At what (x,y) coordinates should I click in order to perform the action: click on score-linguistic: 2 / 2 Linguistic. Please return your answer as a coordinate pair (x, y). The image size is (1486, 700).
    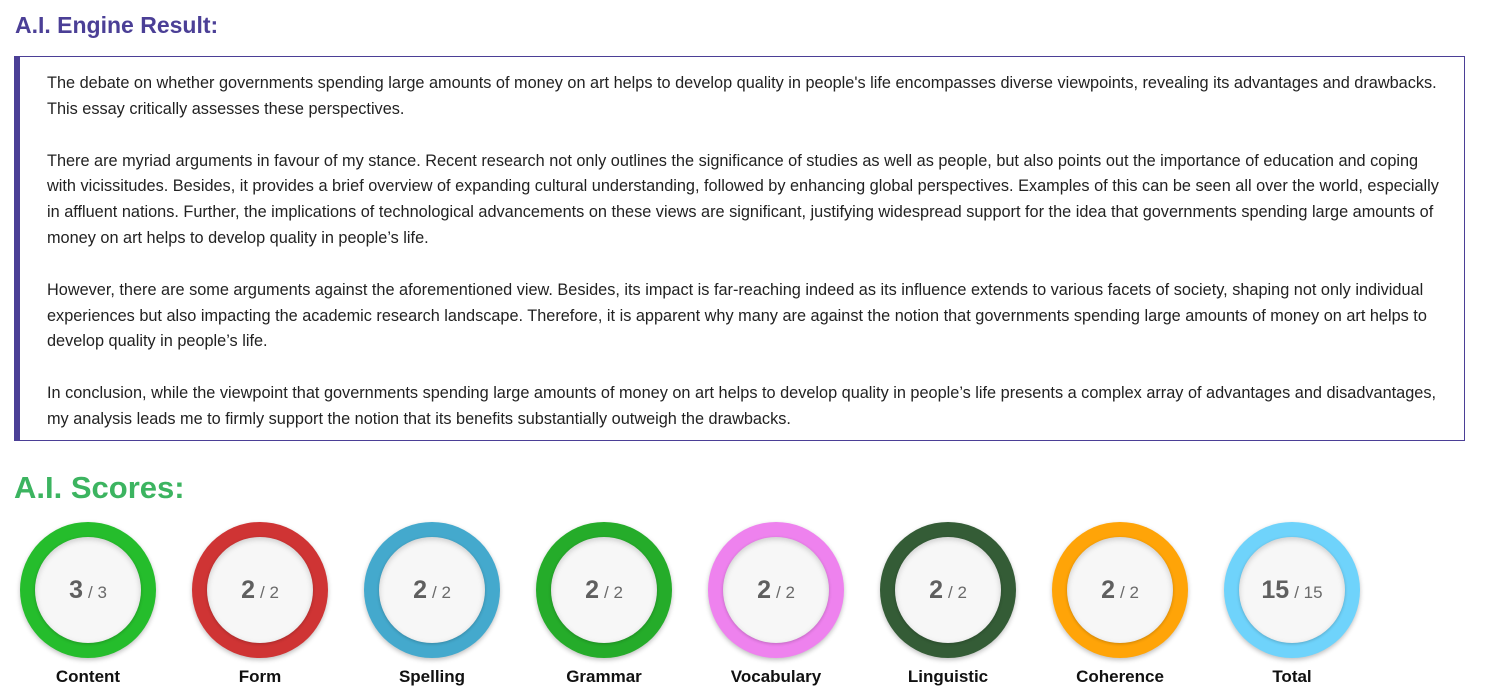
    Looking at the image, I should click on (948, 607).